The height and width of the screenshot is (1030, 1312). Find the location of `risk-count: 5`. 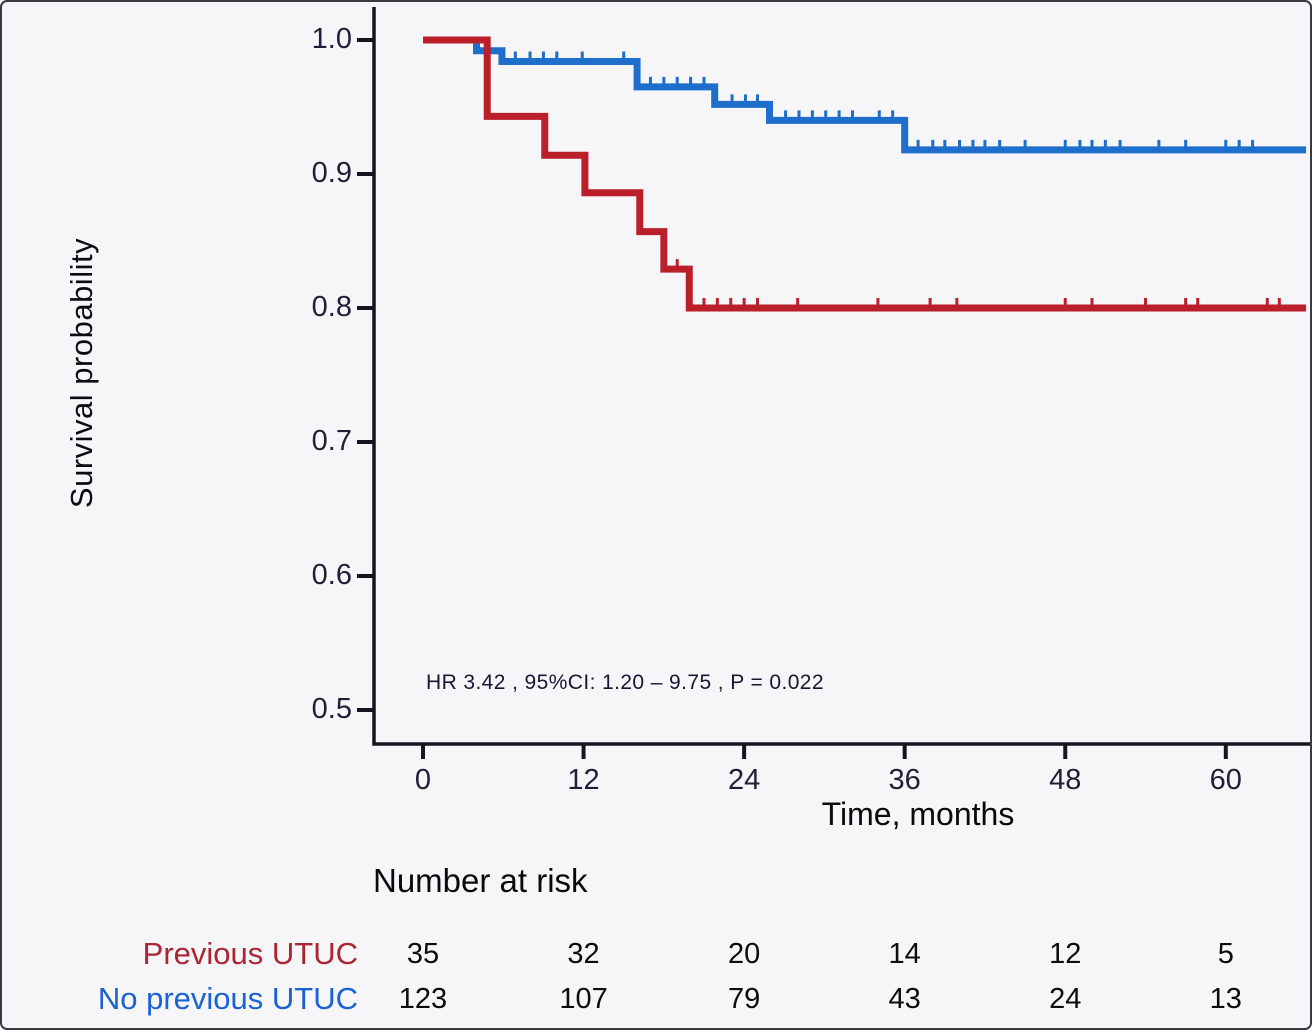

risk-count: 5 is located at coordinates (1225, 954).